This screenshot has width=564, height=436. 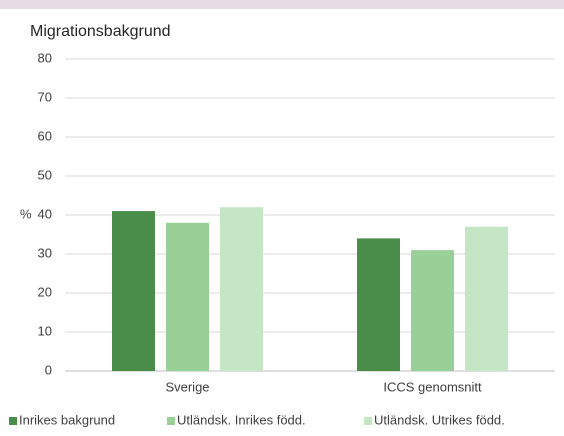 I want to click on y-tick-label: 30, so click(x=45, y=252).